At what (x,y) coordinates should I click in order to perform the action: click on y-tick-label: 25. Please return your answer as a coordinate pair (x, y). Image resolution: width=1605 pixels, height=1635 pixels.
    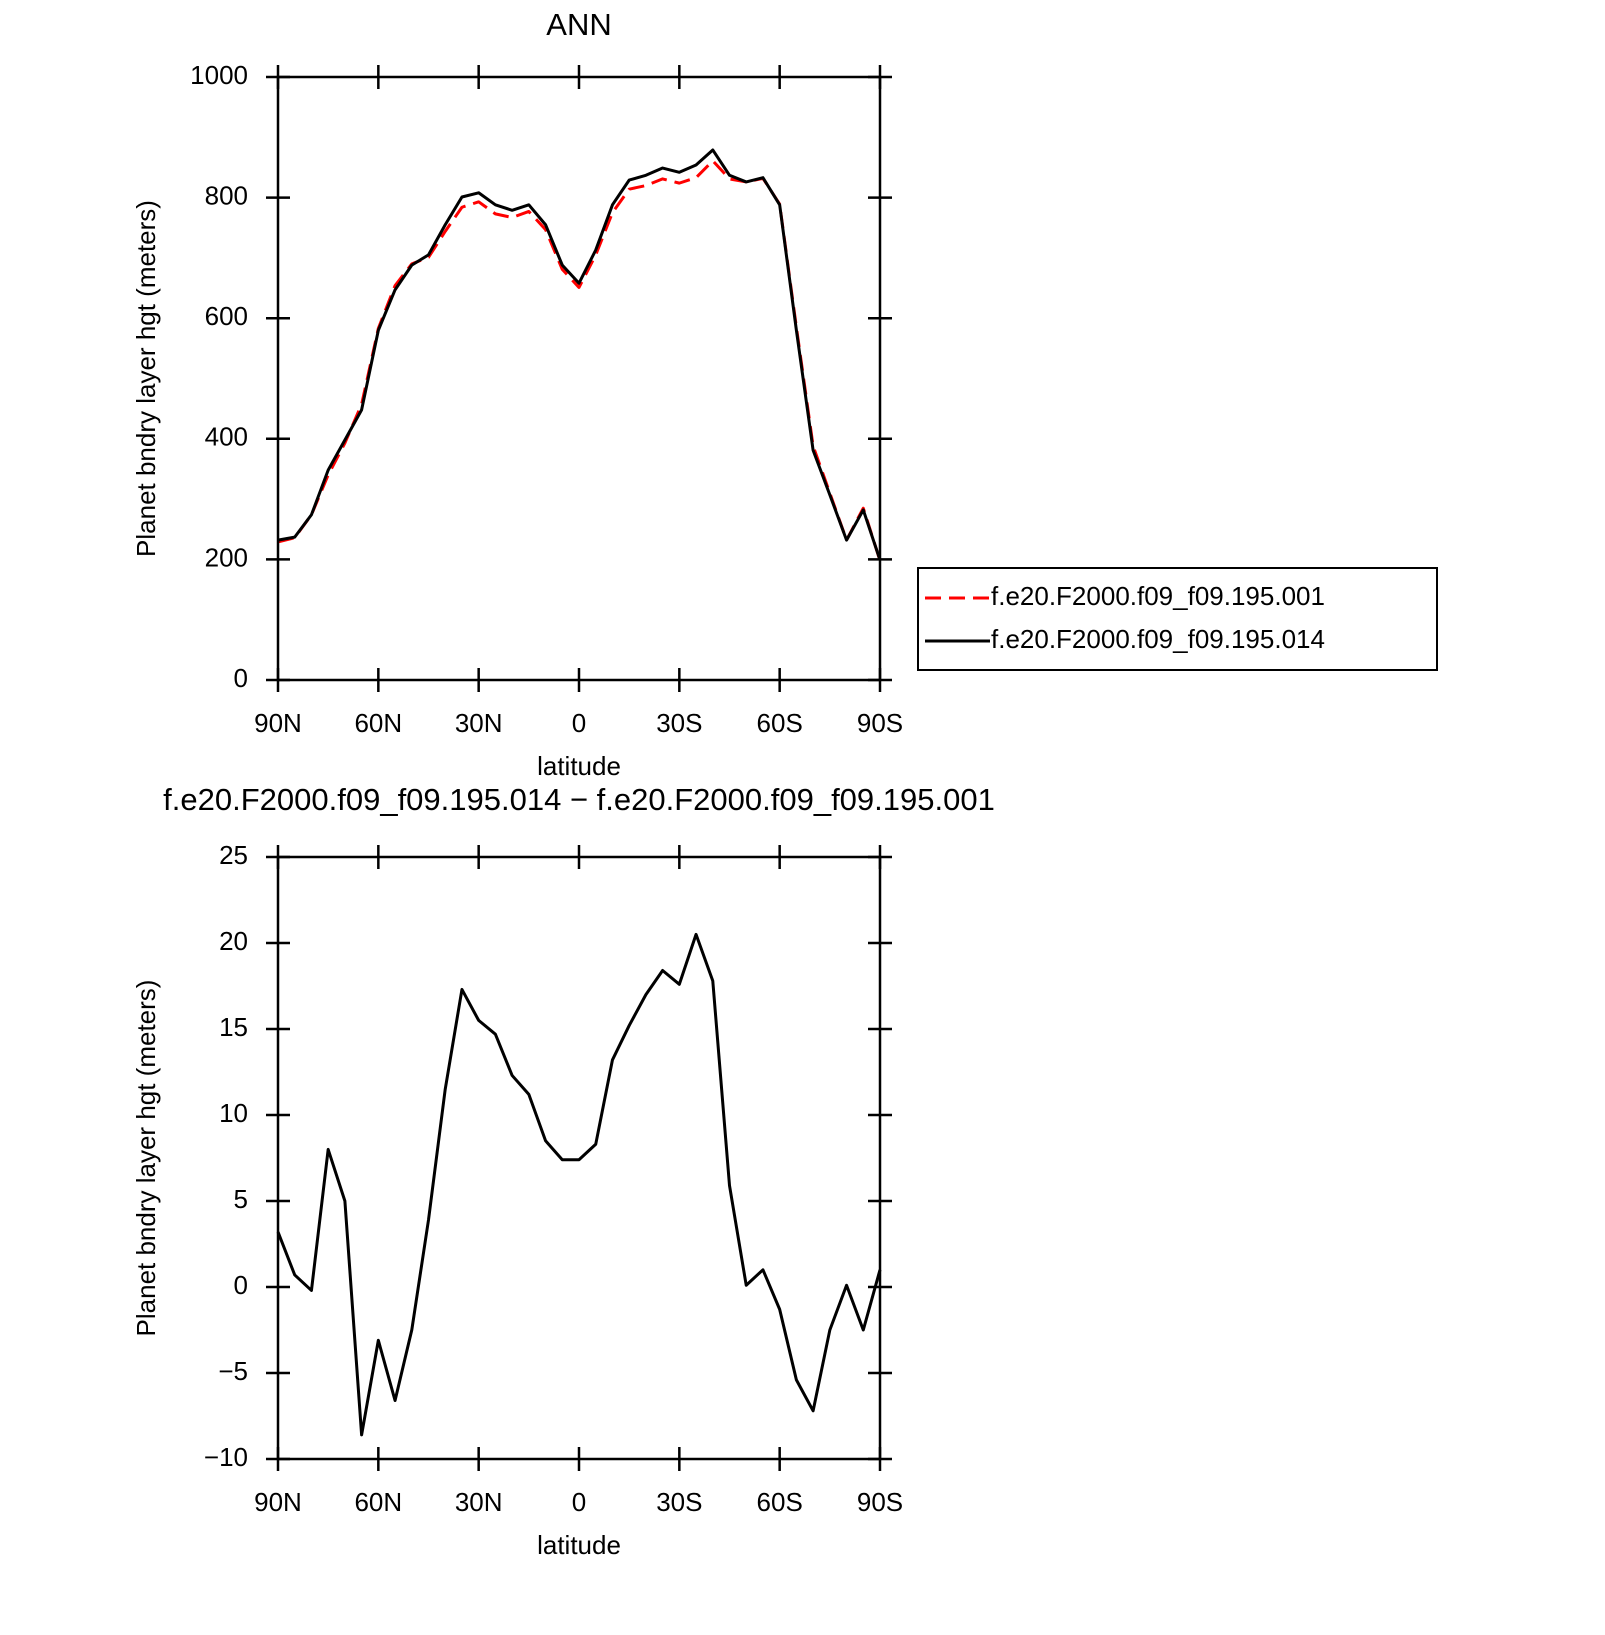
    Looking at the image, I should click on (233, 855).